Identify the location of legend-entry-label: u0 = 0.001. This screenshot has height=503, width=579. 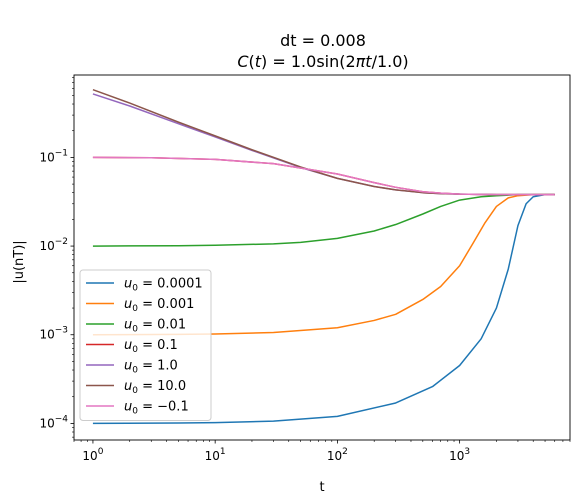
(159, 305).